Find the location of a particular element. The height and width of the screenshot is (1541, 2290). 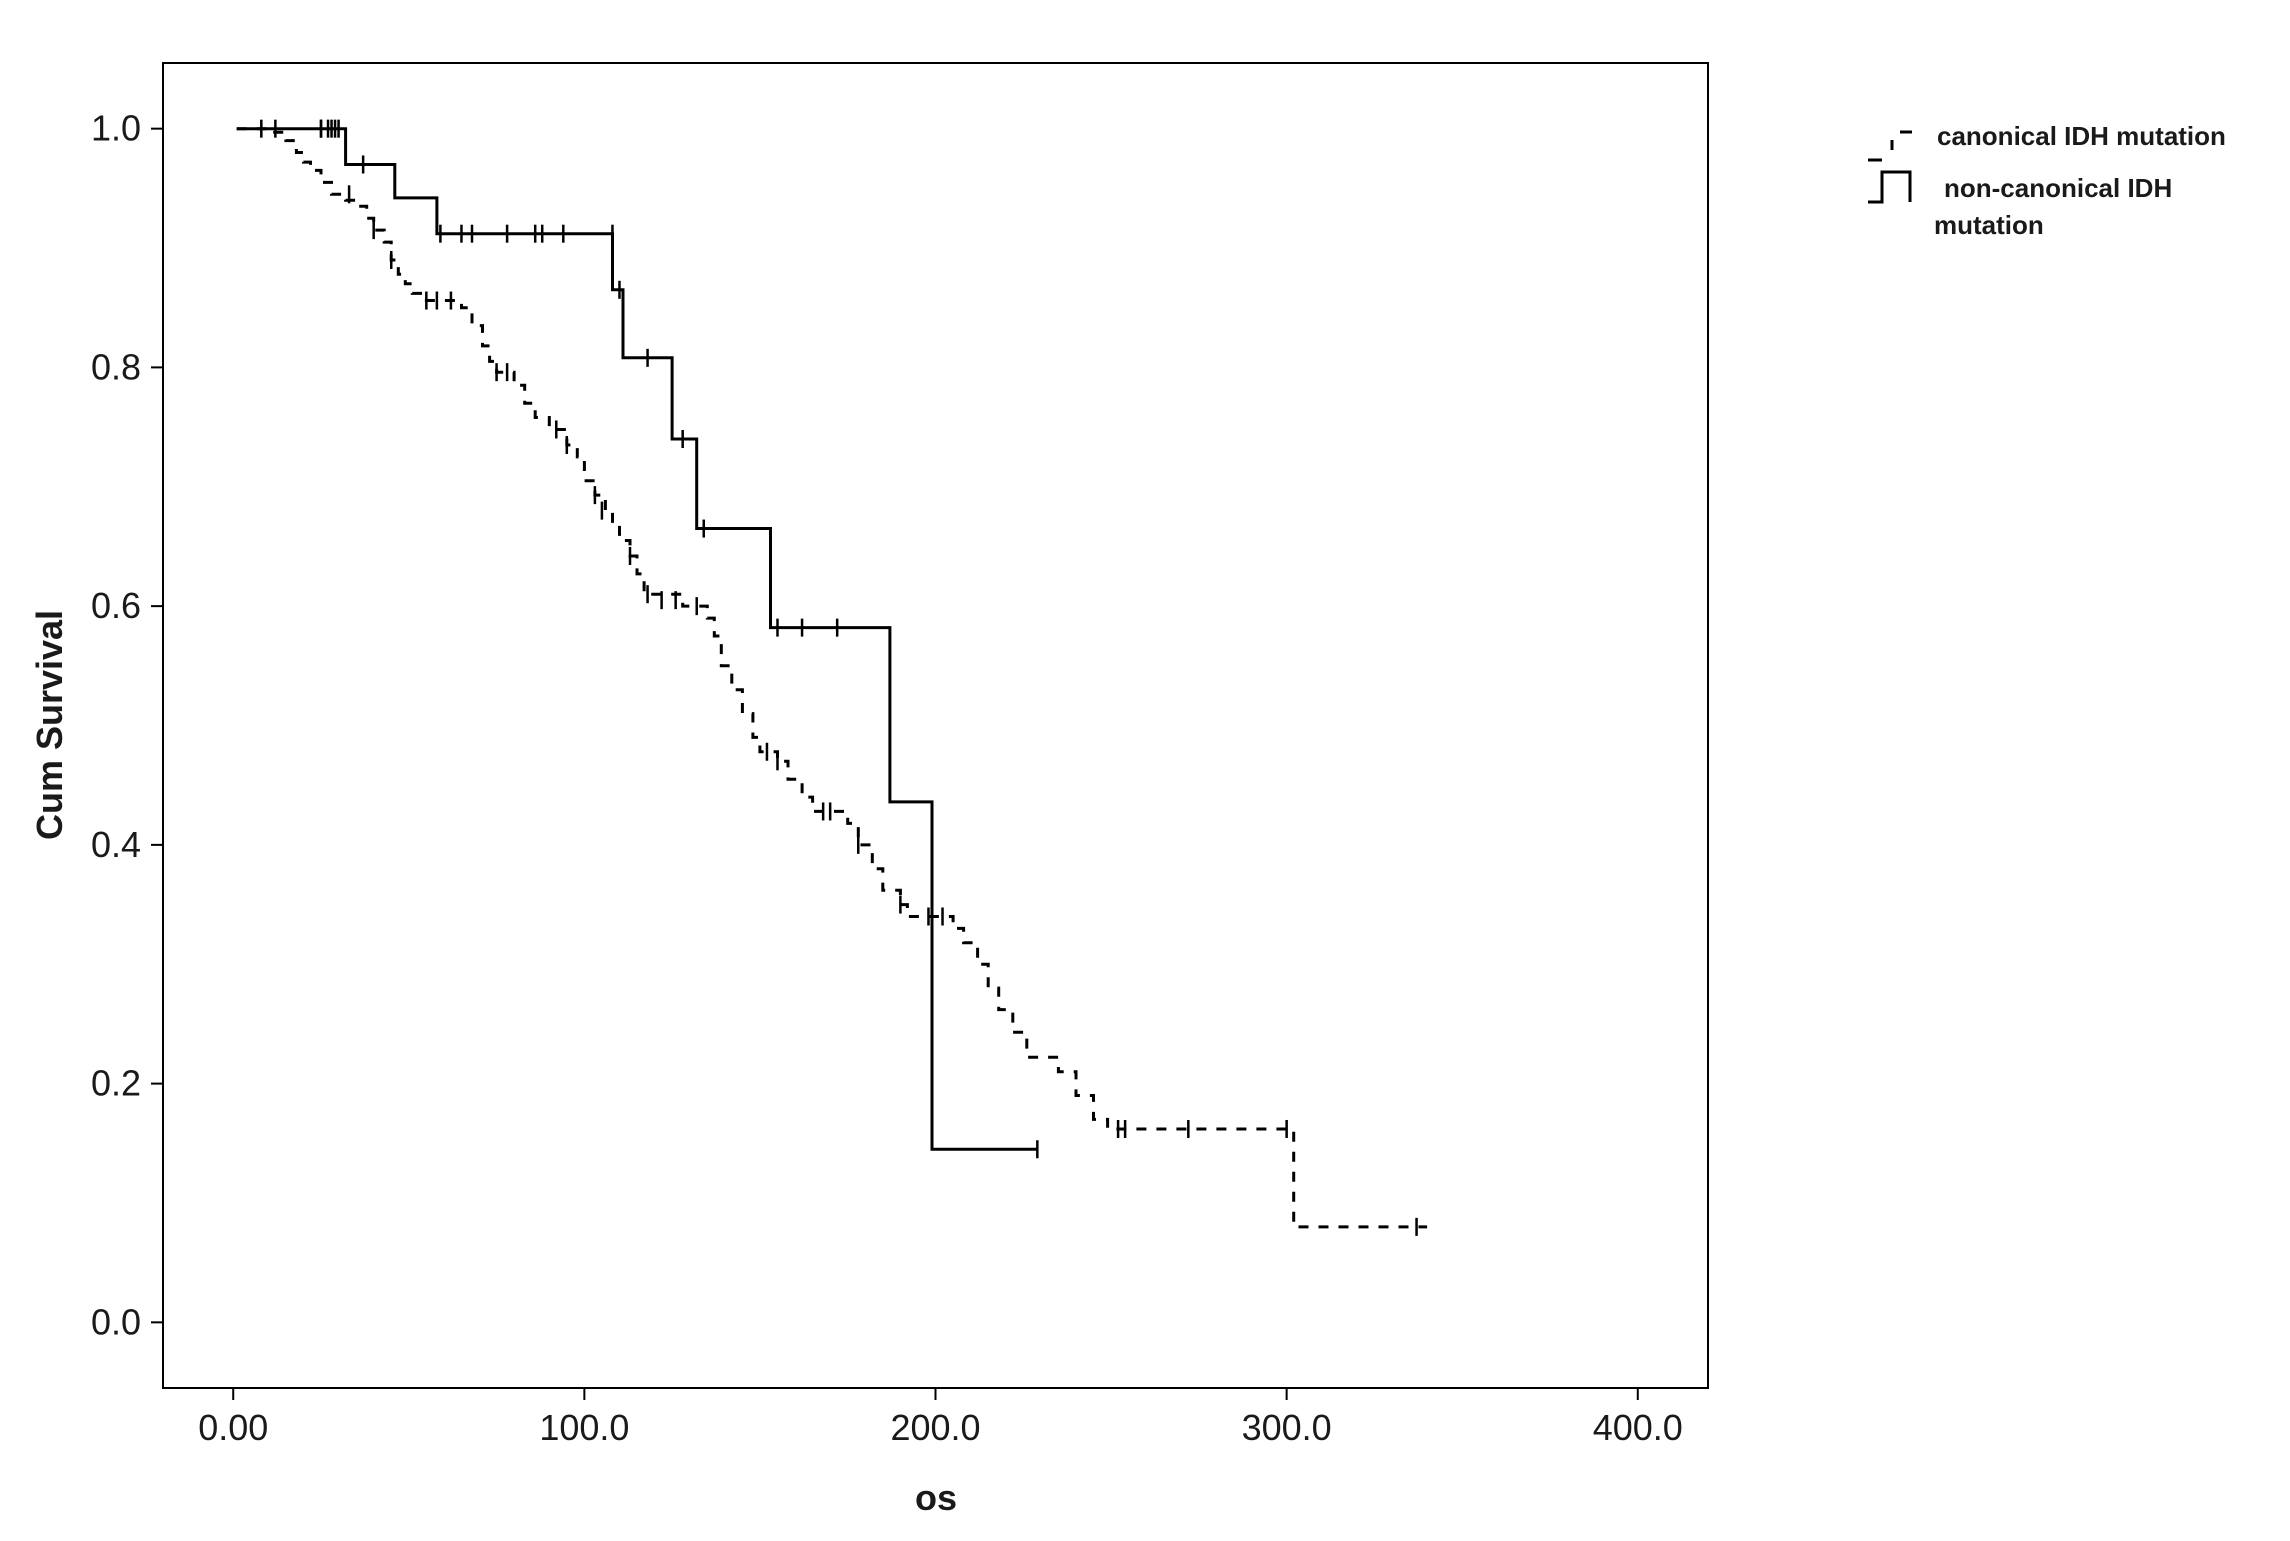

y-tick-label: 0.6 is located at coordinates (116, 605).